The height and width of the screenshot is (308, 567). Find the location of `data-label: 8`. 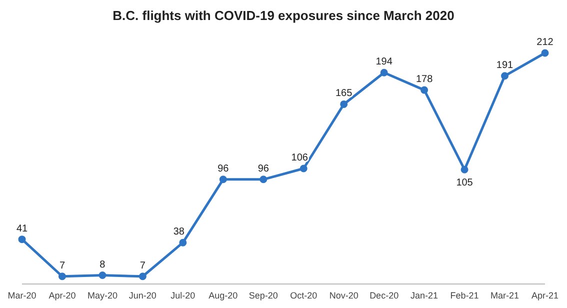

data-label: 8 is located at coordinates (103, 264).